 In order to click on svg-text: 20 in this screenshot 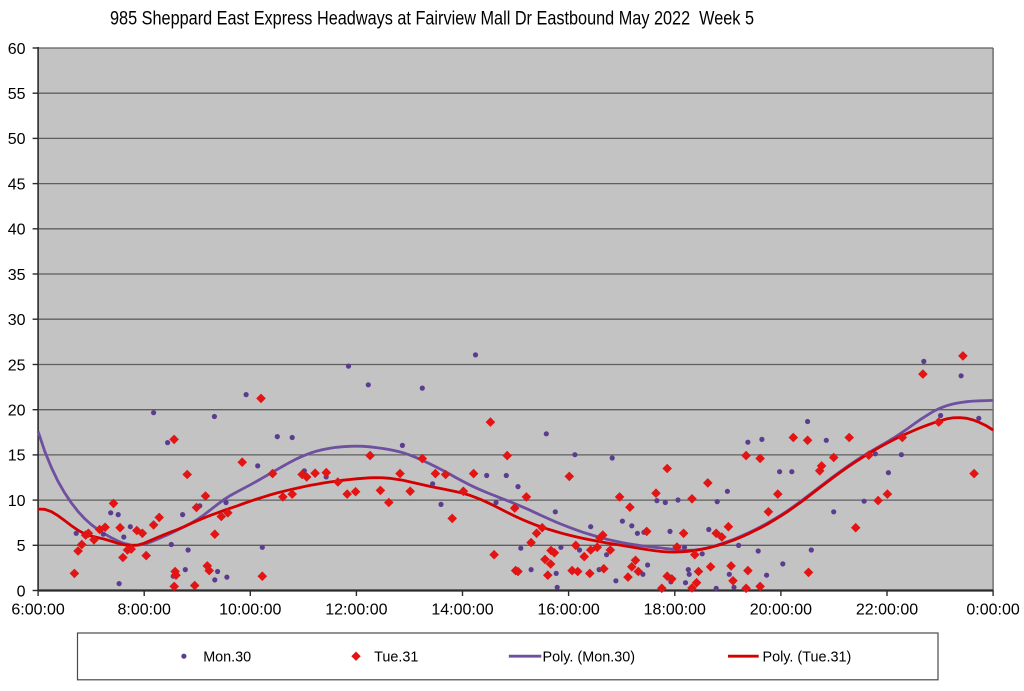, I will do `click(17, 411)`.